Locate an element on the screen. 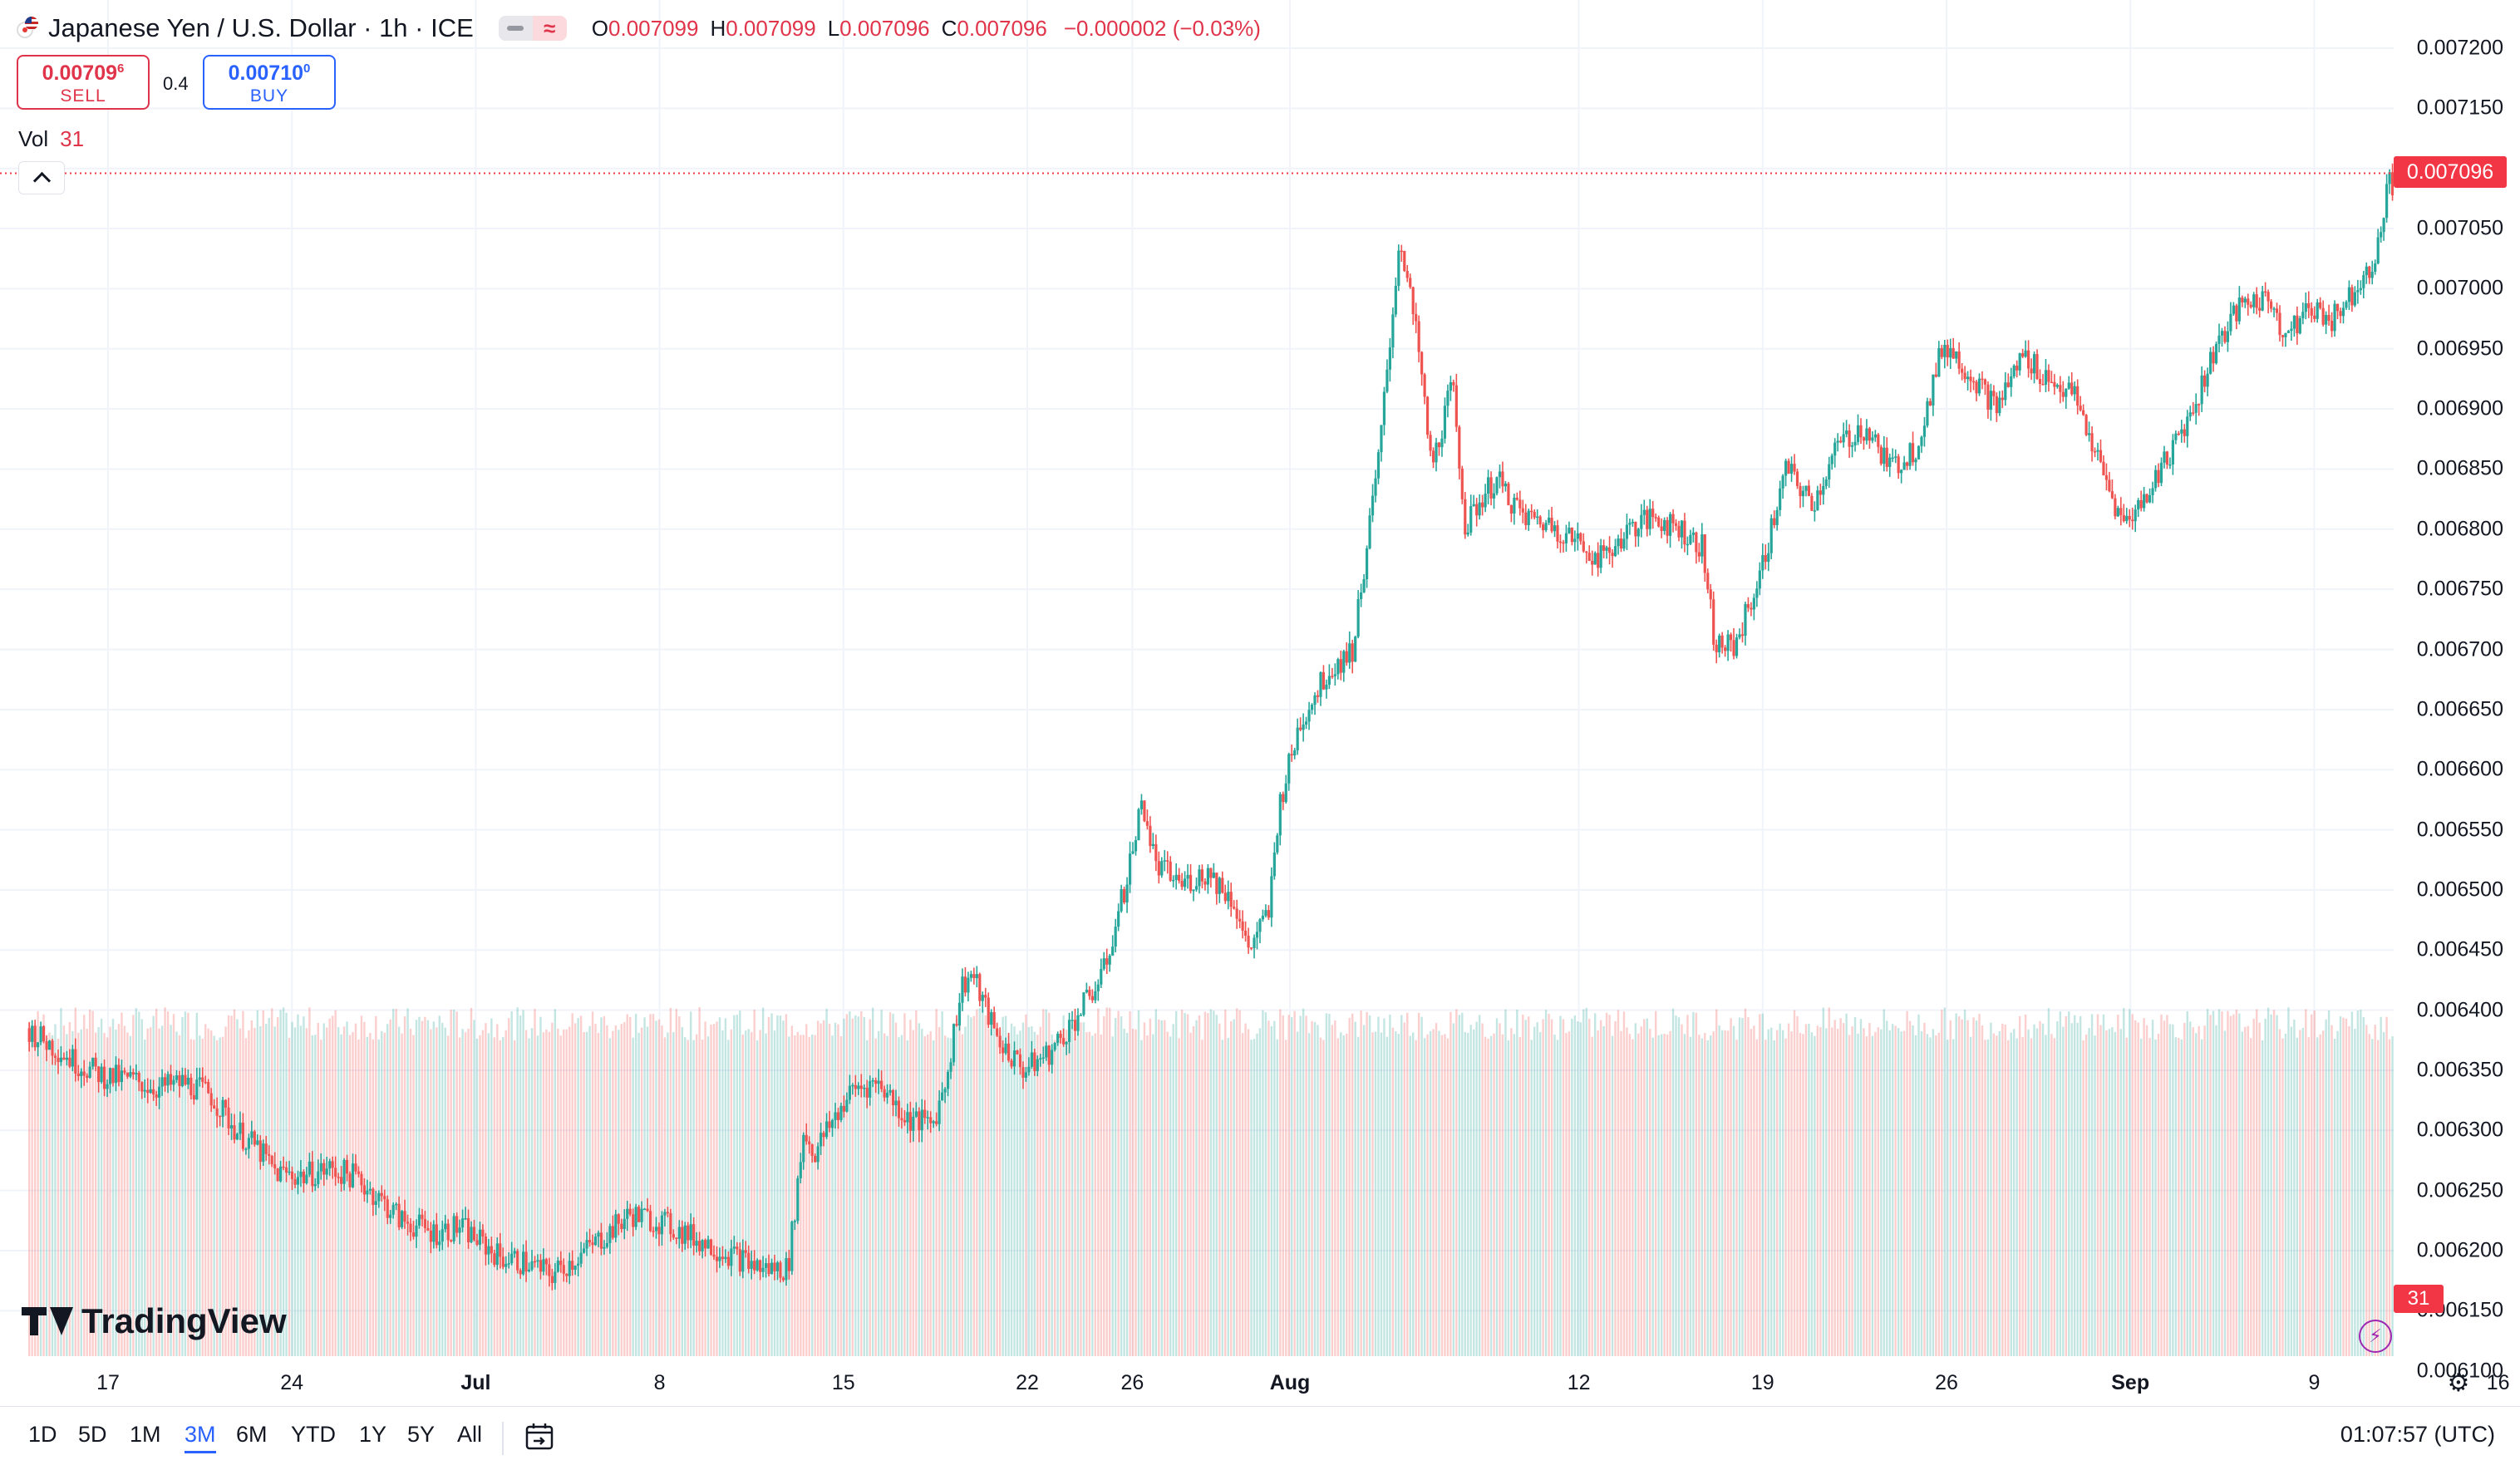 The image size is (2520, 1470). price-tick-label: 0.006300 is located at coordinates (2459, 1130).